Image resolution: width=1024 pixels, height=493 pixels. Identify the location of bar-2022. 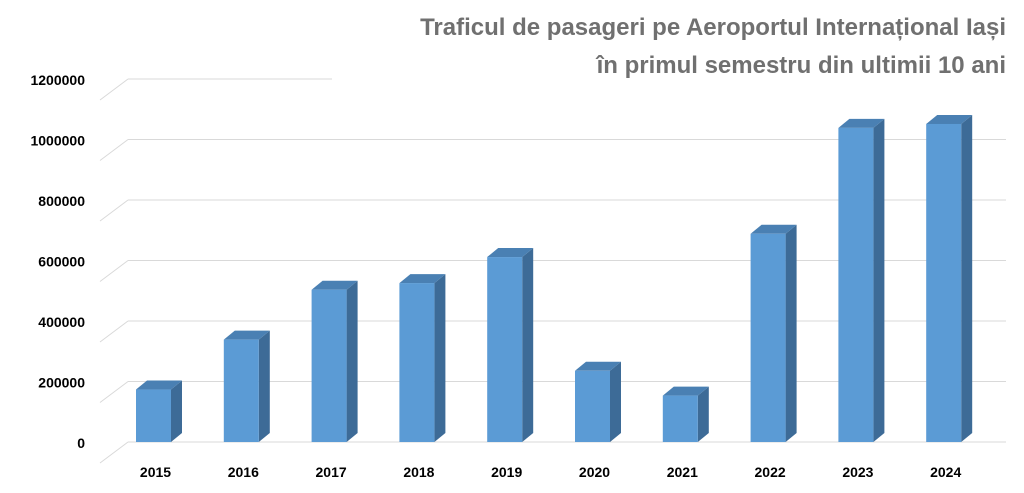
(773, 333).